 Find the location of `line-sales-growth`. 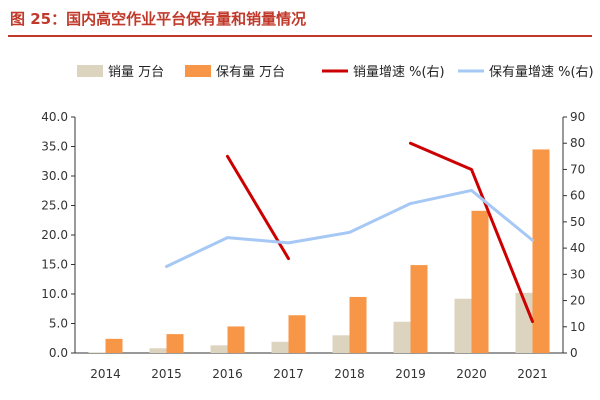

line-sales-growth is located at coordinates (471, 232).